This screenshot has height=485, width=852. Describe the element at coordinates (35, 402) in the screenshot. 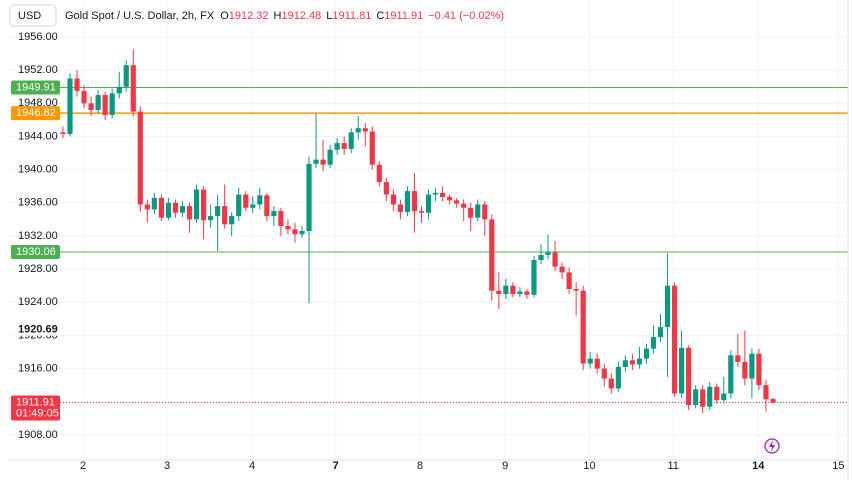

I see `last-price-label: 1911.91` at that location.